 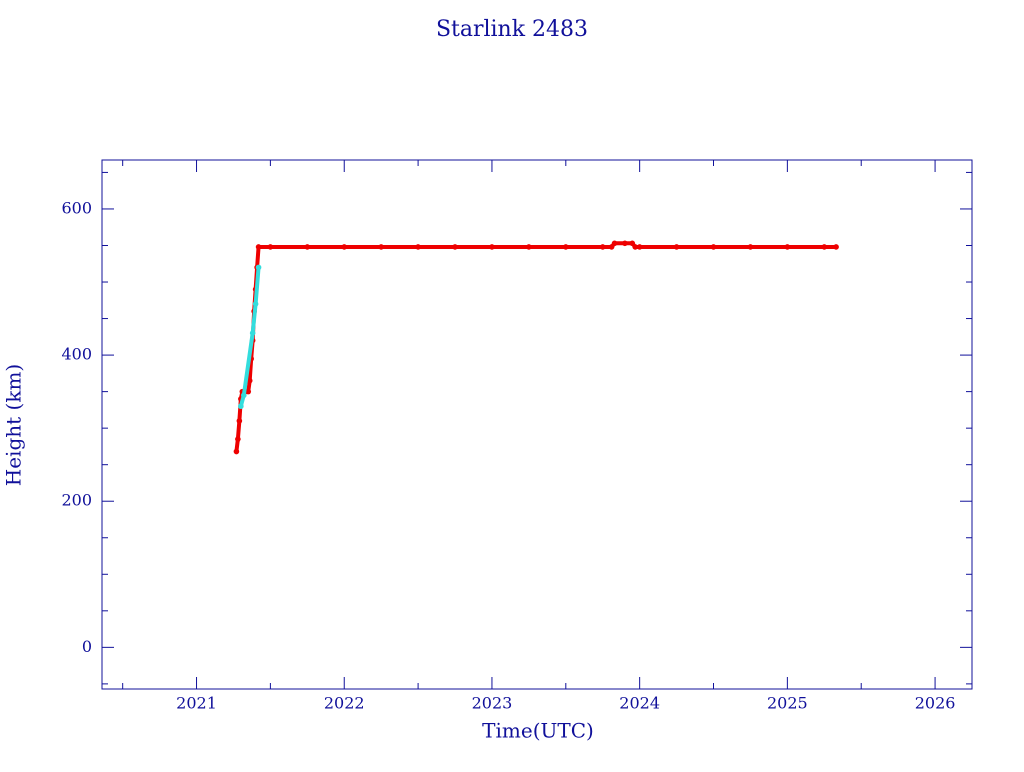 I want to click on x-axis-label: Time(UTC), so click(x=538, y=731).